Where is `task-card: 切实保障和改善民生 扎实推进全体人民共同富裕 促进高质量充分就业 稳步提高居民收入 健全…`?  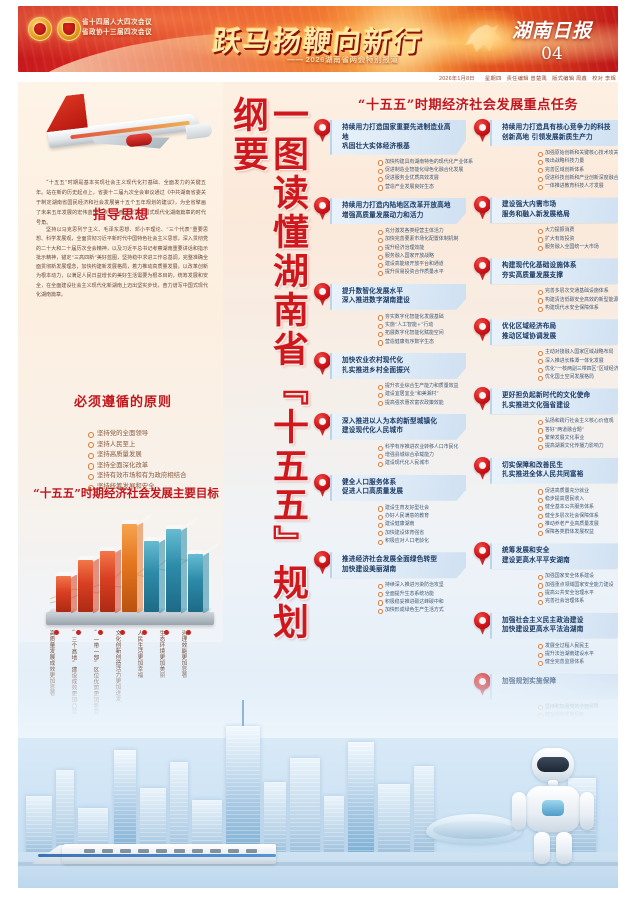 task-card: 切实保障和改善民生 扎实推进全体人民共同富裕 促进高质量充分就业 稳步提高居民收入 健全… is located at coordinates (546, 496).